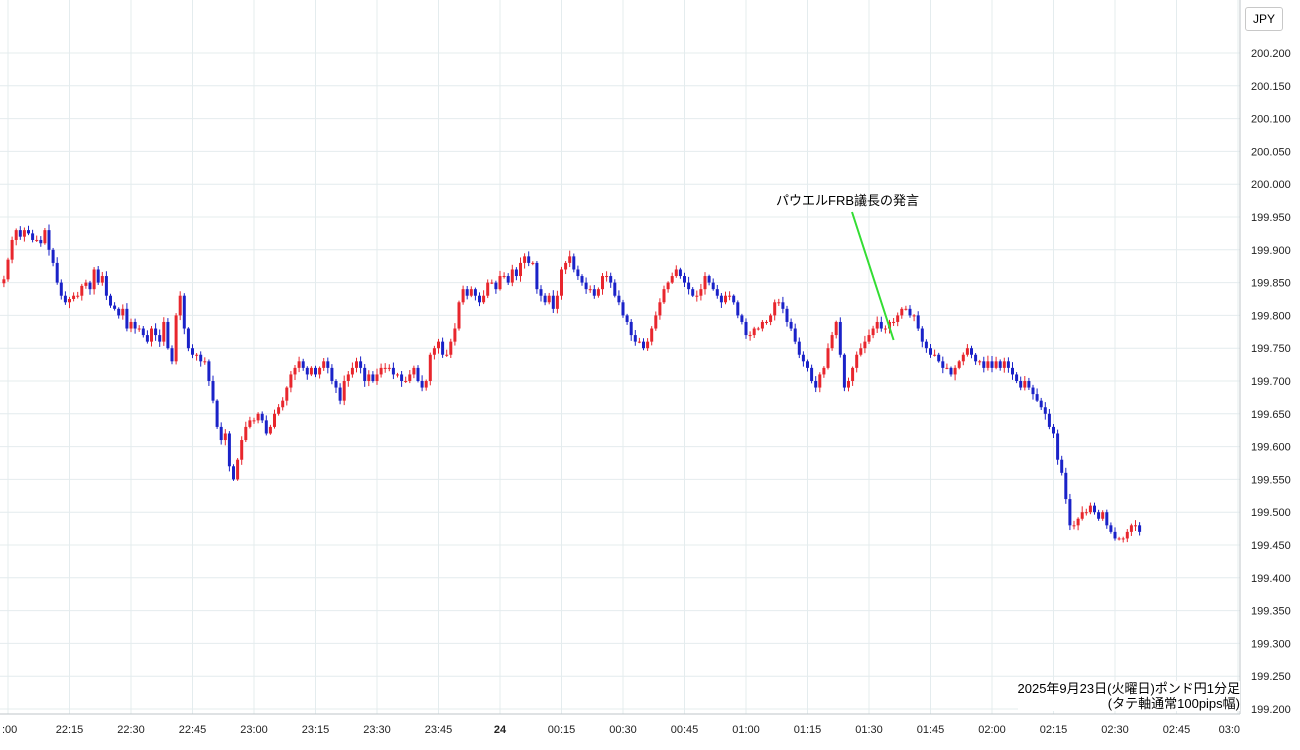 Image resolution: width=1300 pixels, height=750 pixels. I want to click on y-tick-label: 199.550, so click(1271, 480).